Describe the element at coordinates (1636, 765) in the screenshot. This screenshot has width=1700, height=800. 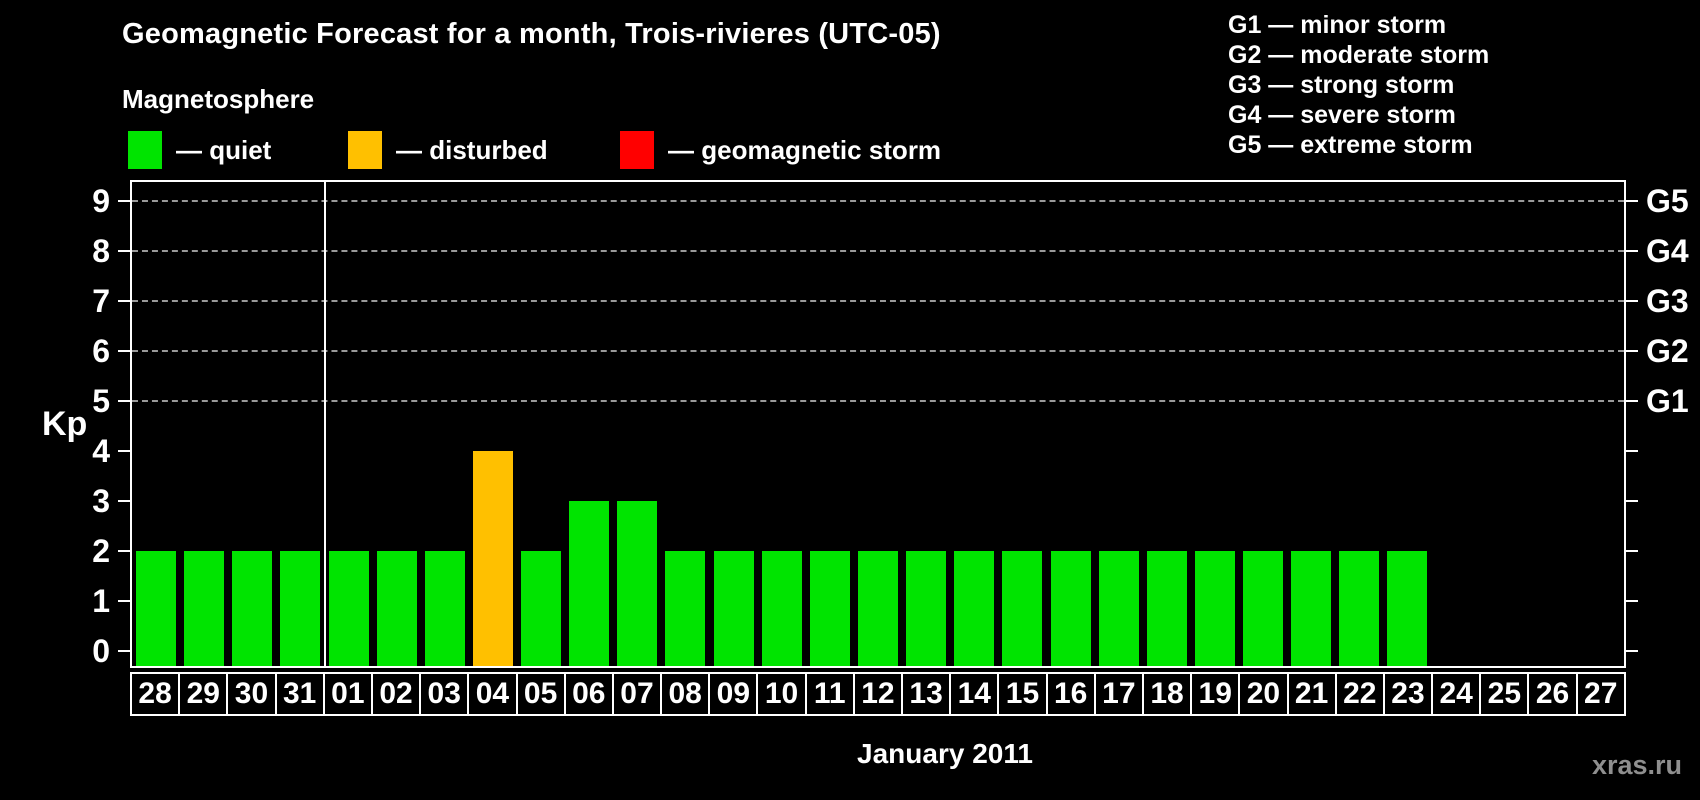
I see `watermark: xras.ru` at that location.